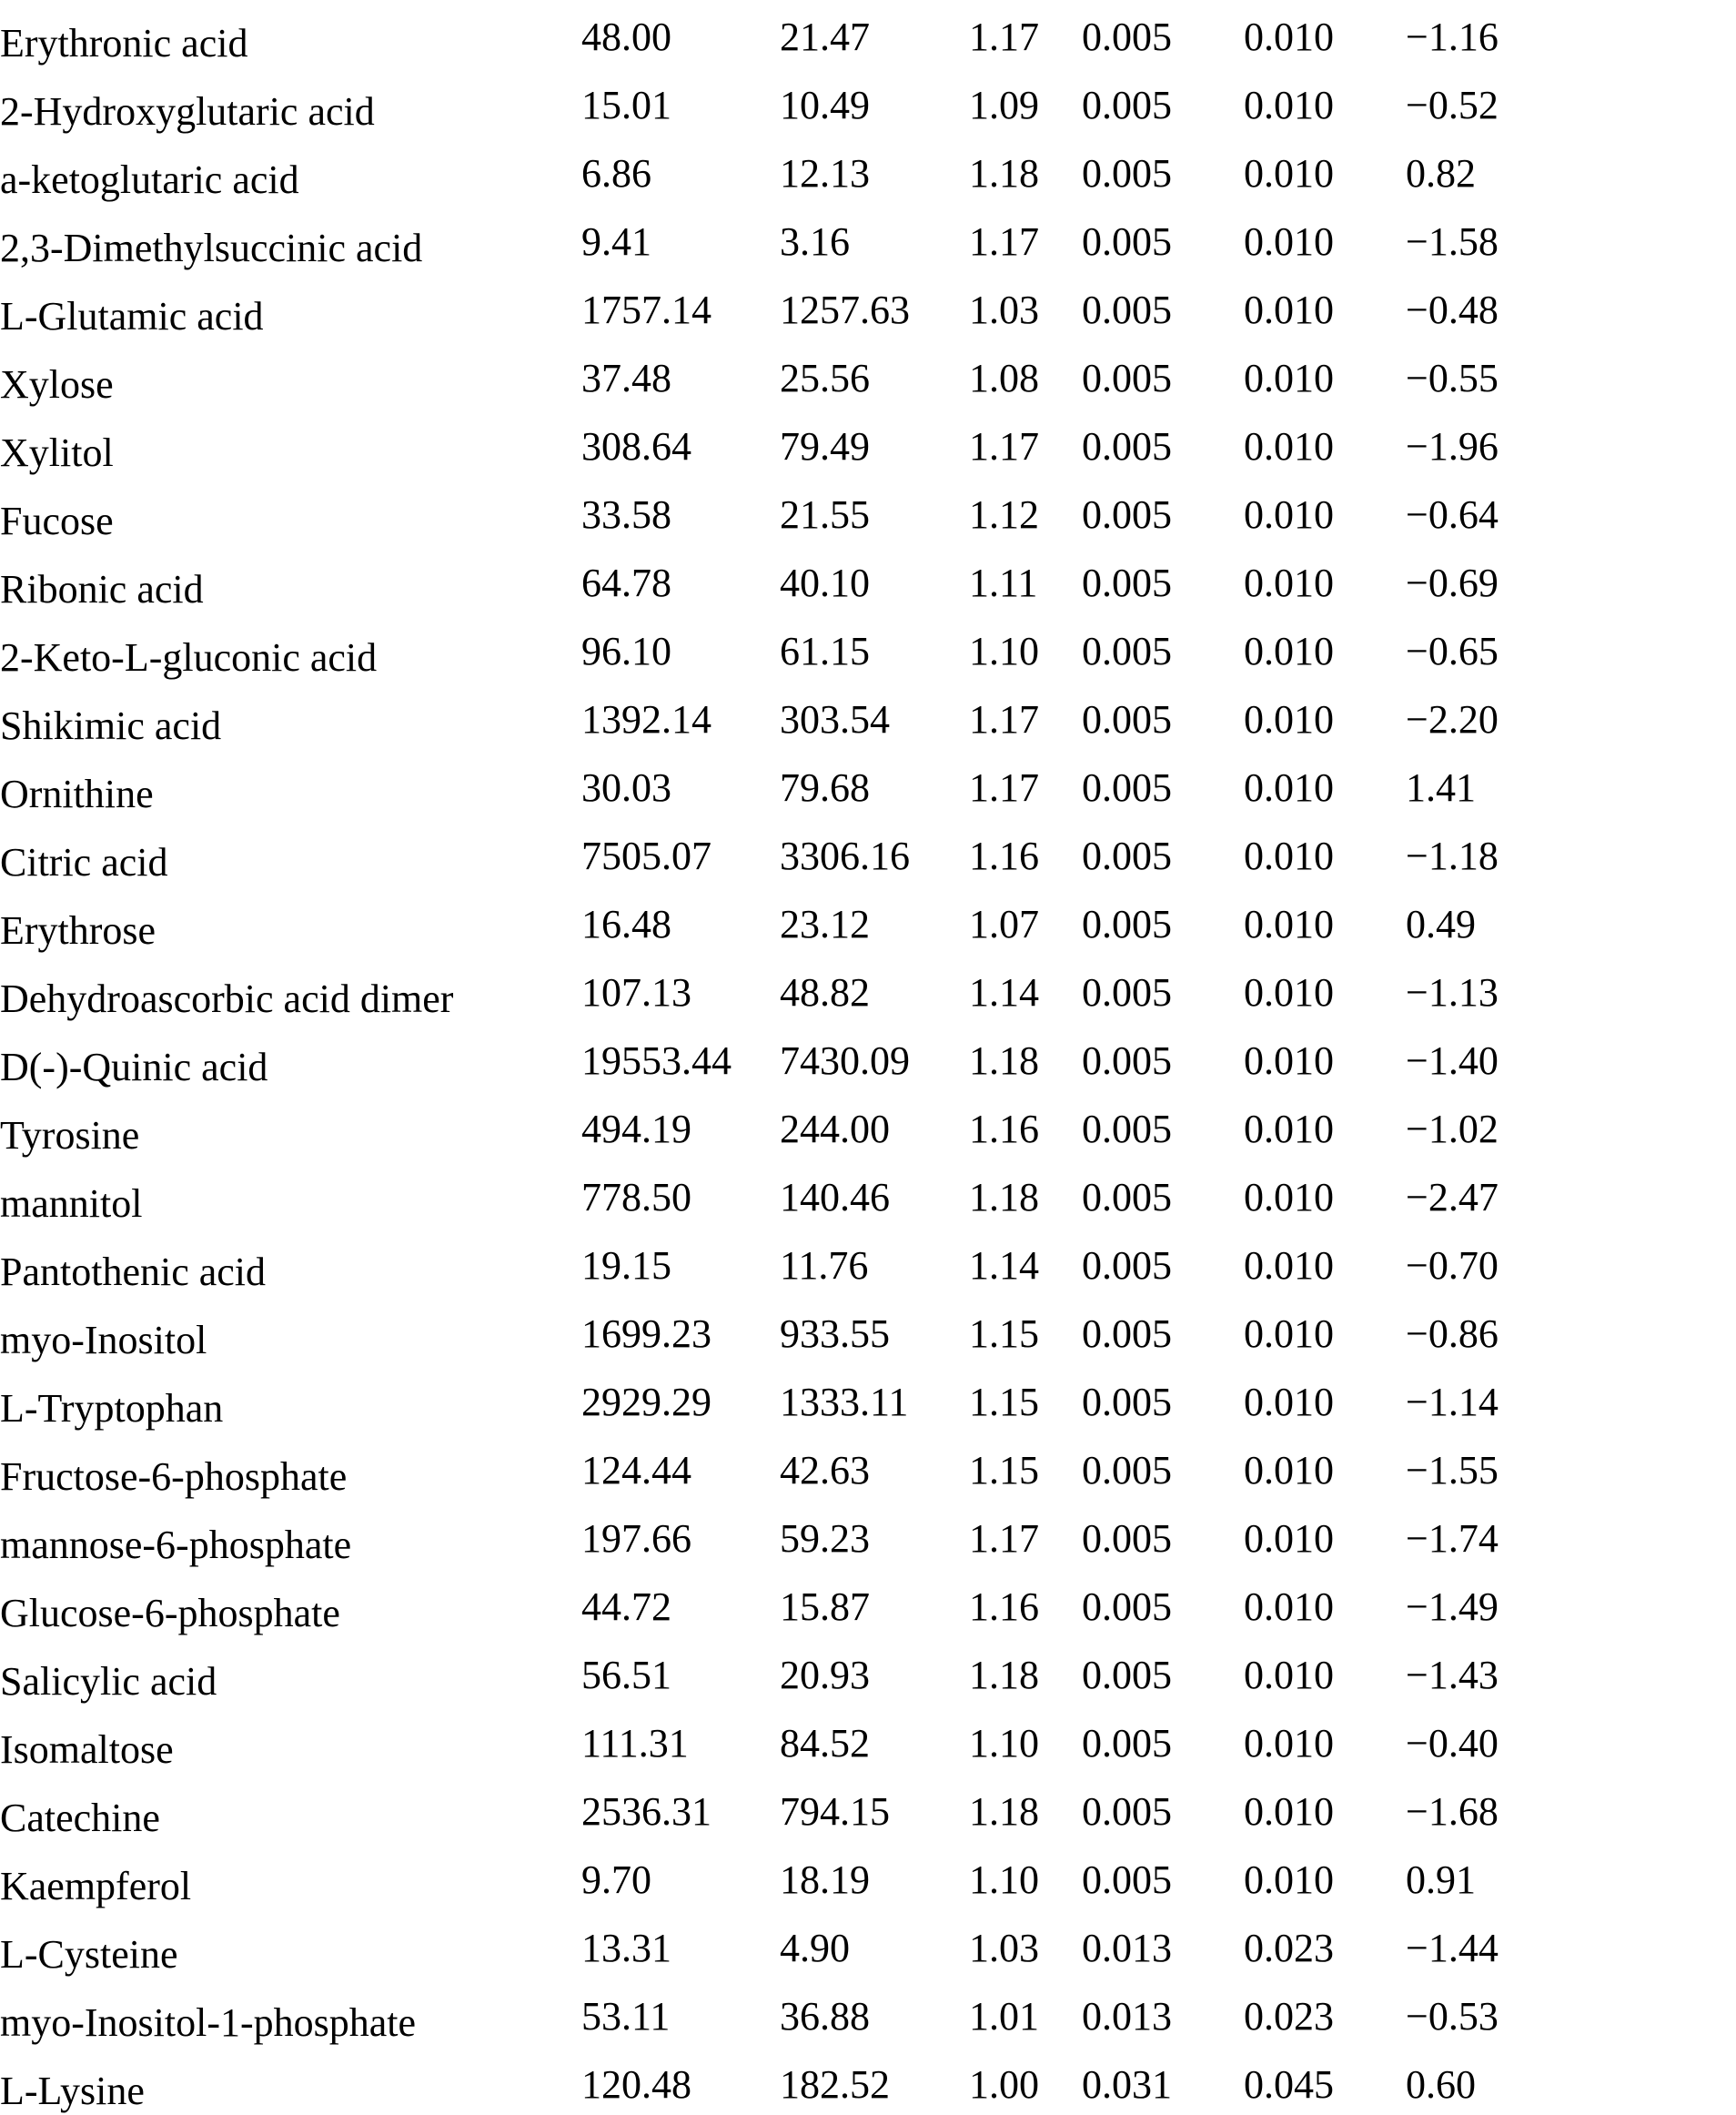 The height and width of the screenshot is (2115, 1736). Describe the element at coordinates (835, 720) in the screenshot. I see `value-cell: 303.54` at that location.